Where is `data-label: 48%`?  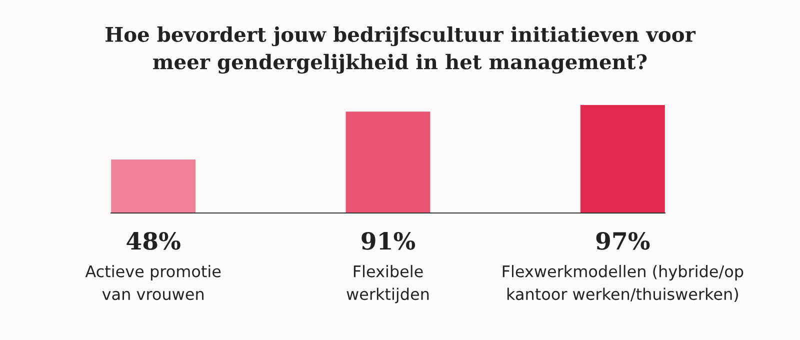 data-label: 48% is located at coordinates (153, 241).